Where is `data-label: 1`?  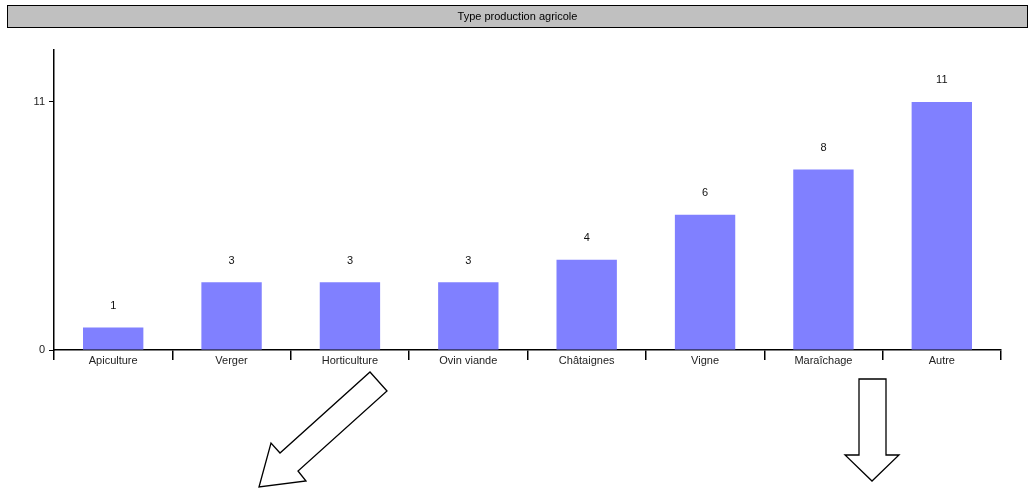 data-label: 1 is located at coordinates (113, 304).